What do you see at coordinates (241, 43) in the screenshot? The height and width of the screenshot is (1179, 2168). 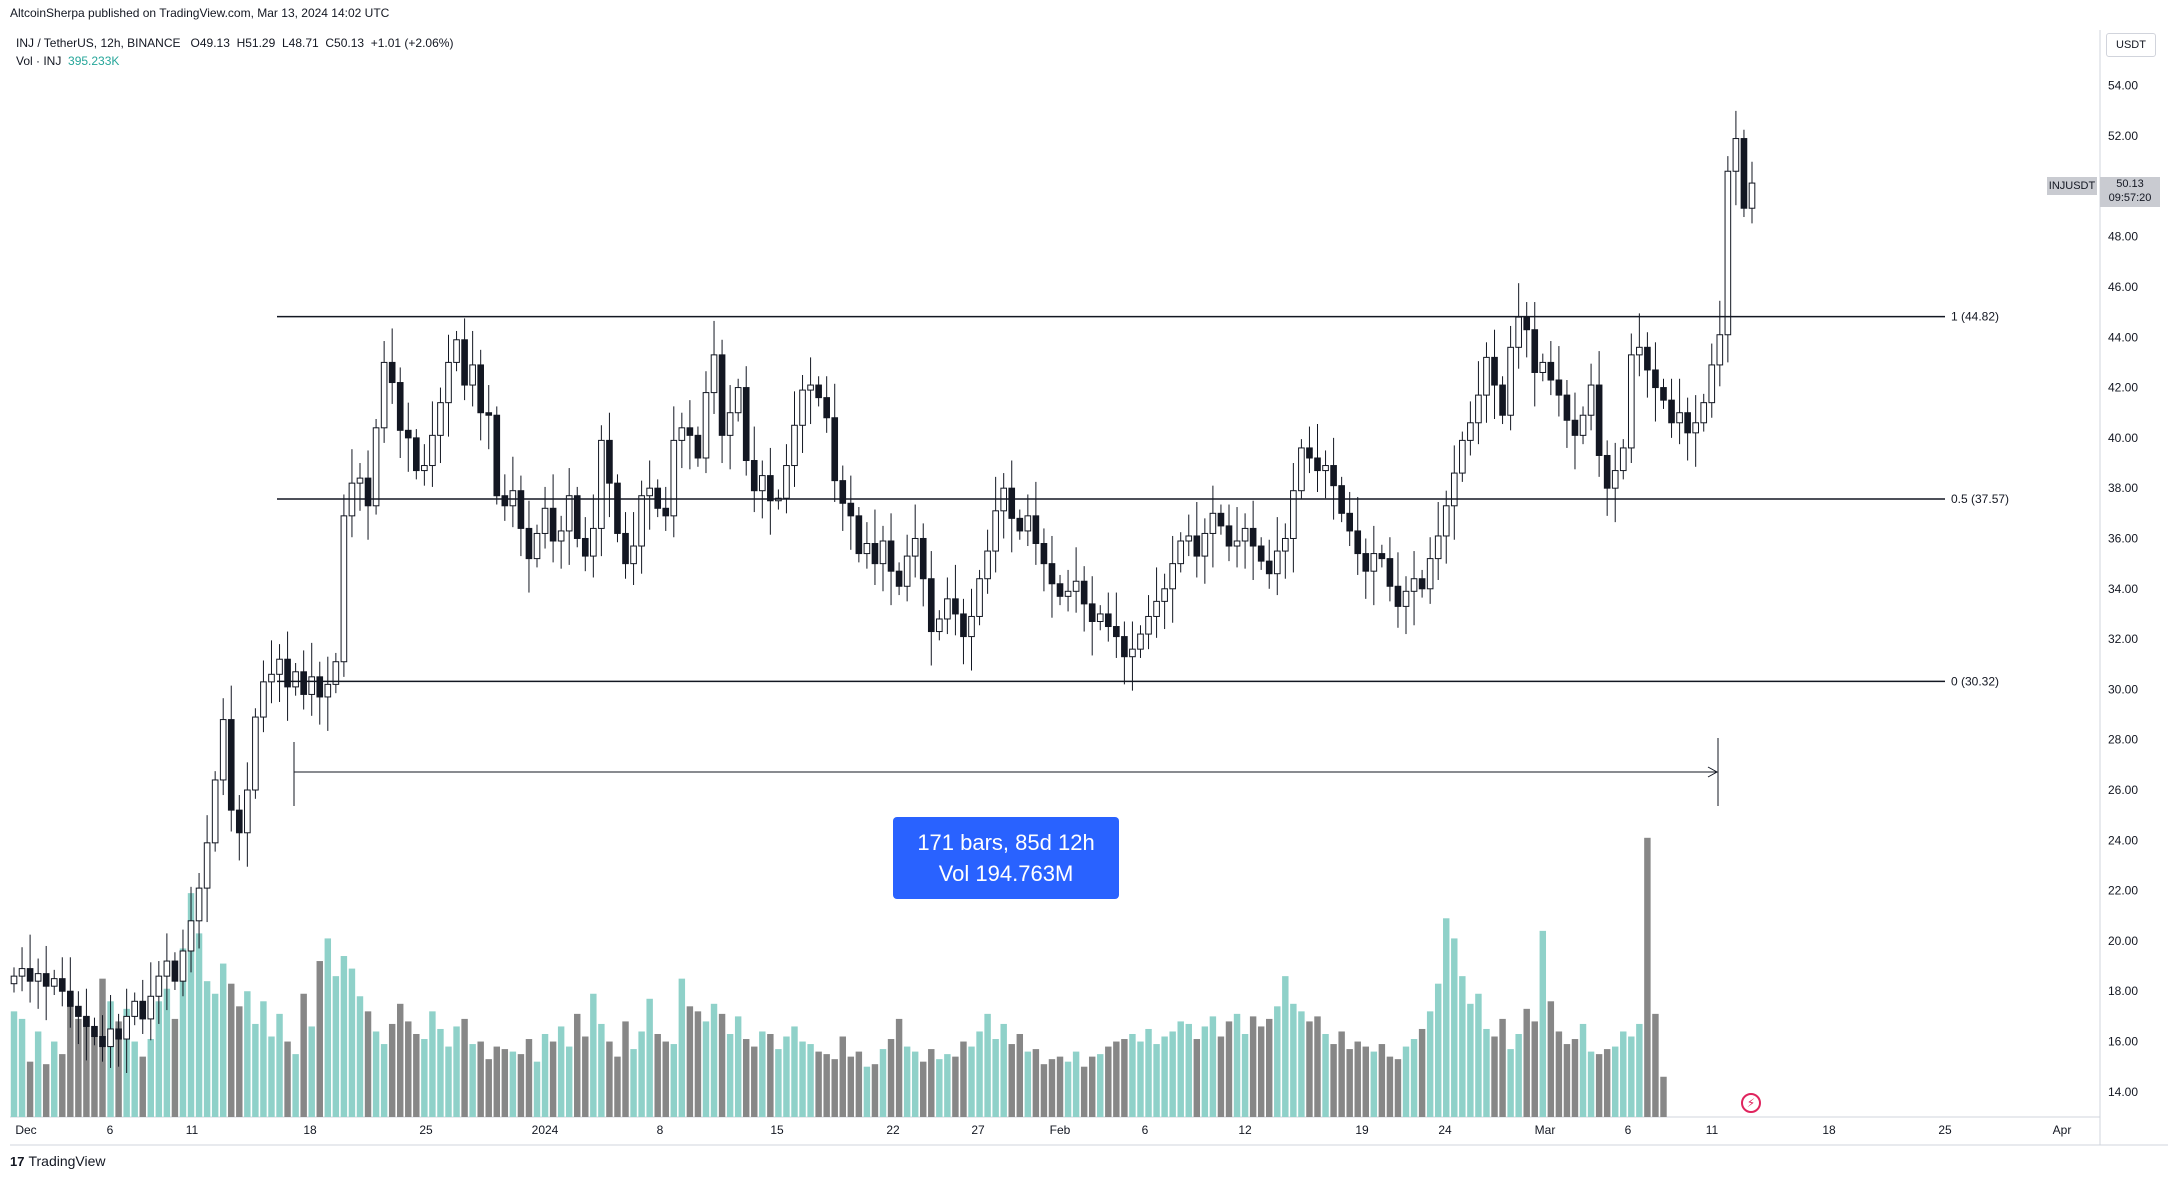 I see `high-label: H` at bounding box center [241, 43].